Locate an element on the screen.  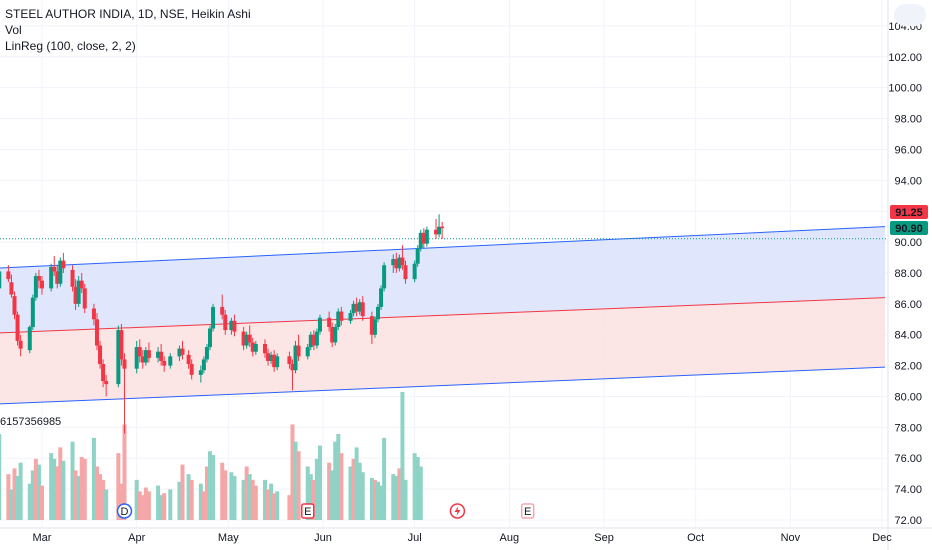
price-tick-label: 86.00 is located at coordinates (908, 305).